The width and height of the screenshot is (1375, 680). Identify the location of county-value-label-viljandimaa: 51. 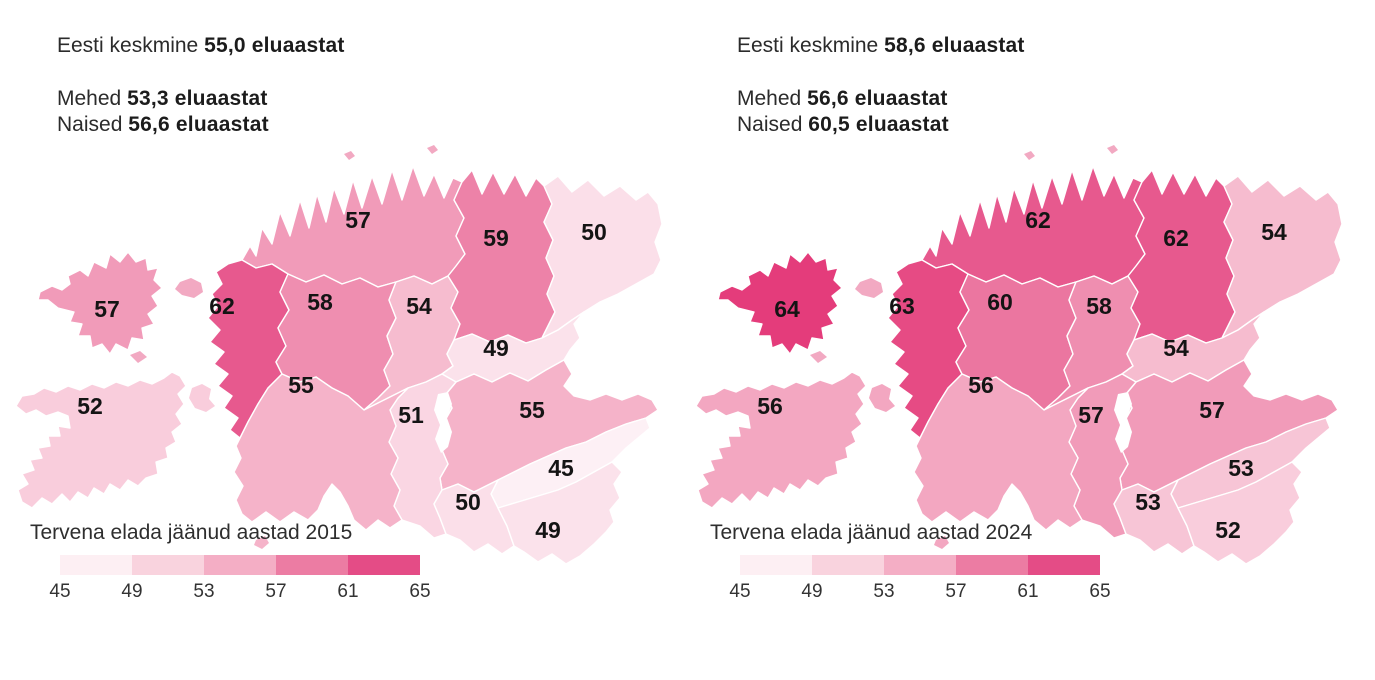
(411, 415).